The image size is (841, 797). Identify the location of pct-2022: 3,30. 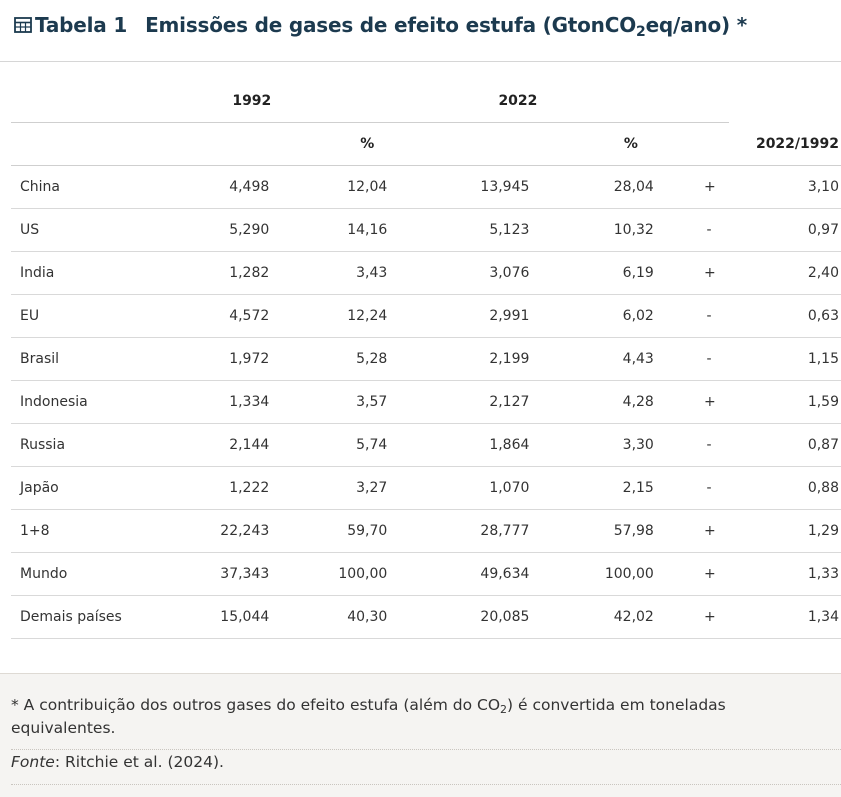
(611, 445).